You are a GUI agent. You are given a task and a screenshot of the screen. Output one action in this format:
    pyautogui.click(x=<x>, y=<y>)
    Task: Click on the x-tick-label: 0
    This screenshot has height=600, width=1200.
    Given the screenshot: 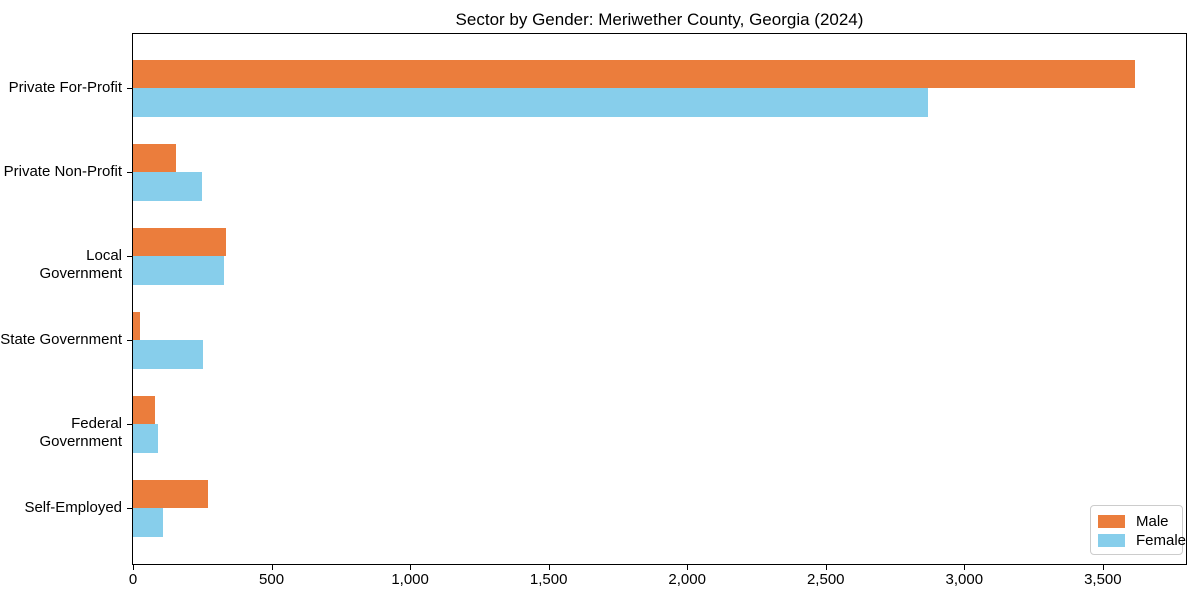 What is the action you would take?
    pyautogui.click(x=133, y=579)
    